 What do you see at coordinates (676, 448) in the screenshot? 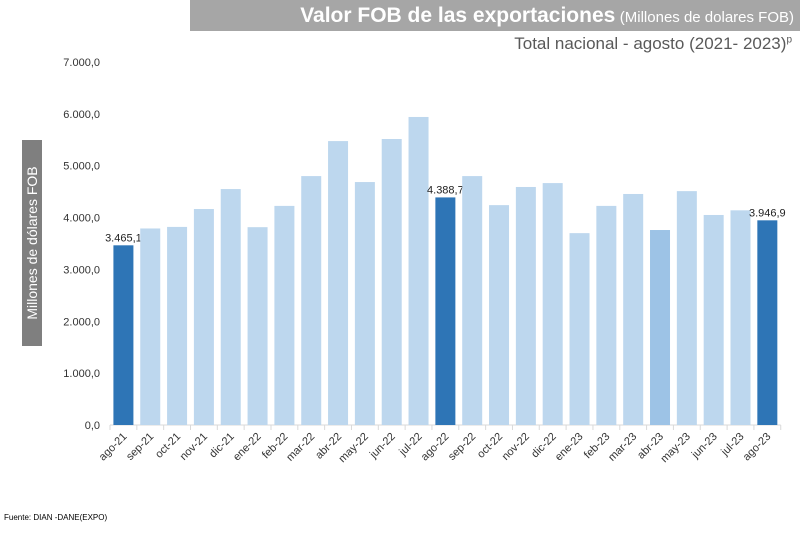
I see `x-tick-label: may-23` at bounding box center [676, 448].